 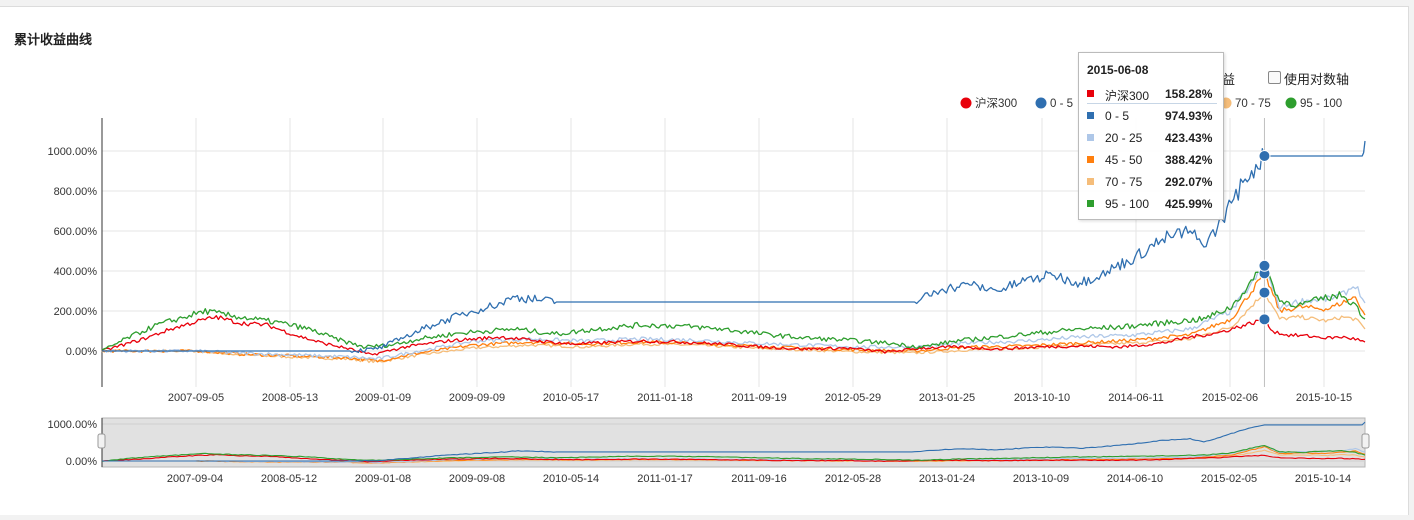 I want to click on navigator-y-tick-label: 0.00%, so click(x=81, y=462).